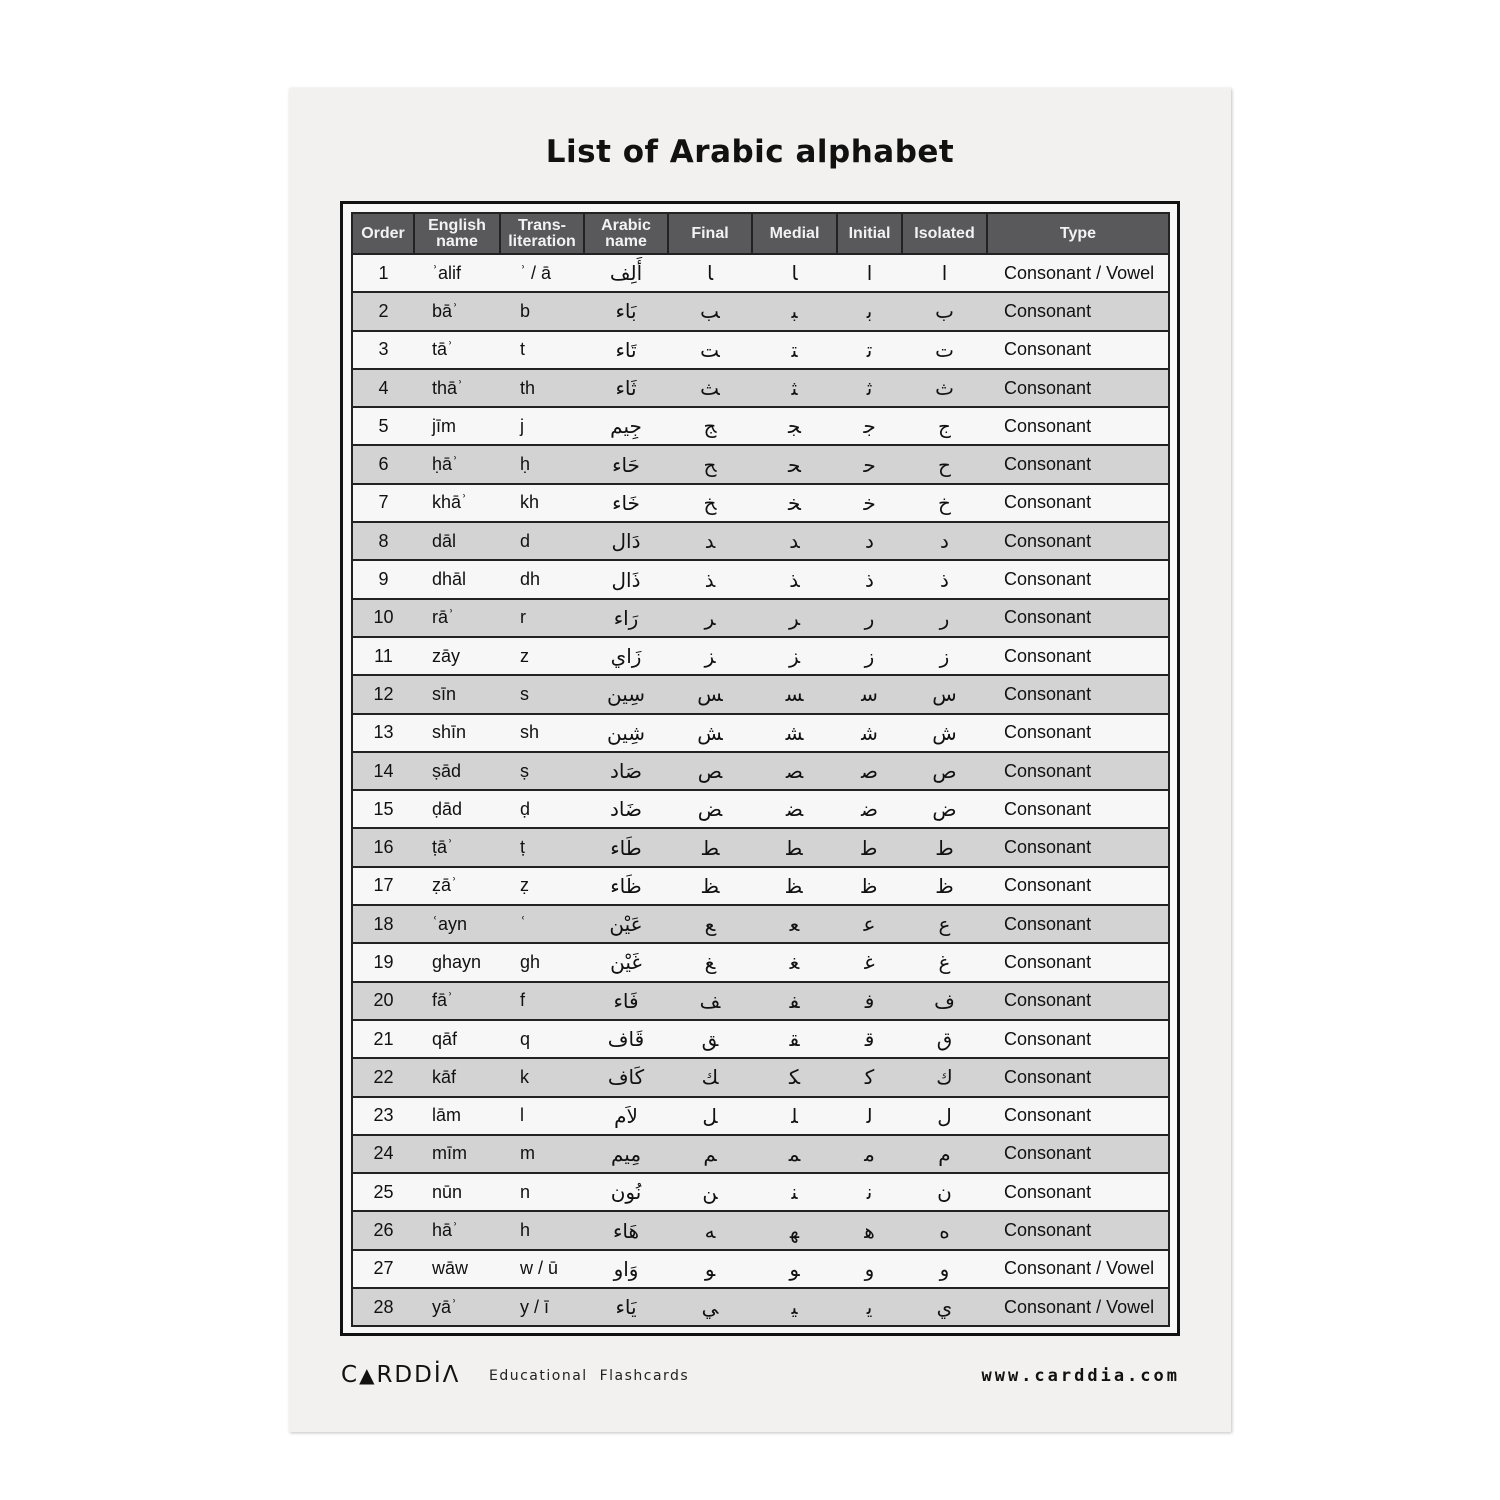 The height and width of the screenshot is (1500, 1500). I want to click on isolated-form-cell: ط, so click(944, 847).